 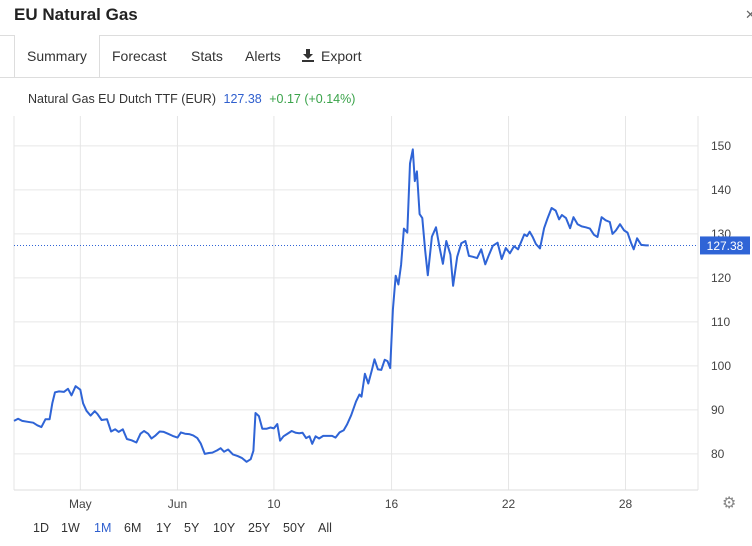 I want to click on last-price-badge, so click(x=725, y=245).